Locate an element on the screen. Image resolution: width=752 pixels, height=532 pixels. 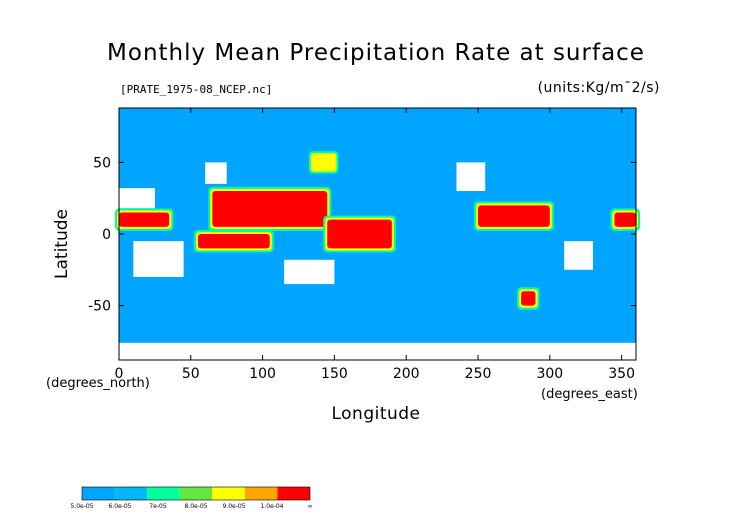
units-label: (units:Kg/m¯2/s) is located at coordinates (598, 88).